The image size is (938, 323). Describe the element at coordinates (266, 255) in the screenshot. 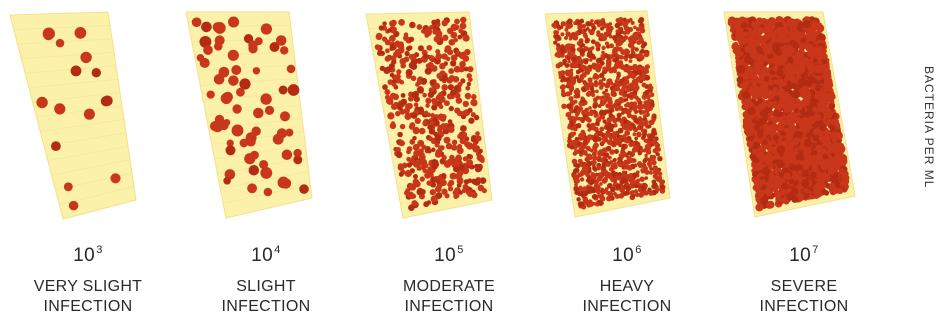

I see `concentration-label: 104` at that location.